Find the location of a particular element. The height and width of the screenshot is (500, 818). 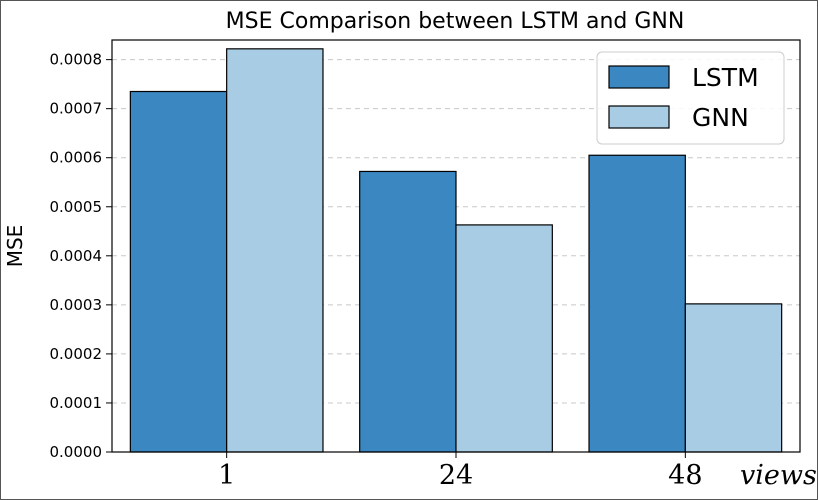

x-tick-label-48: 48 is located at coordinates (685, 475).